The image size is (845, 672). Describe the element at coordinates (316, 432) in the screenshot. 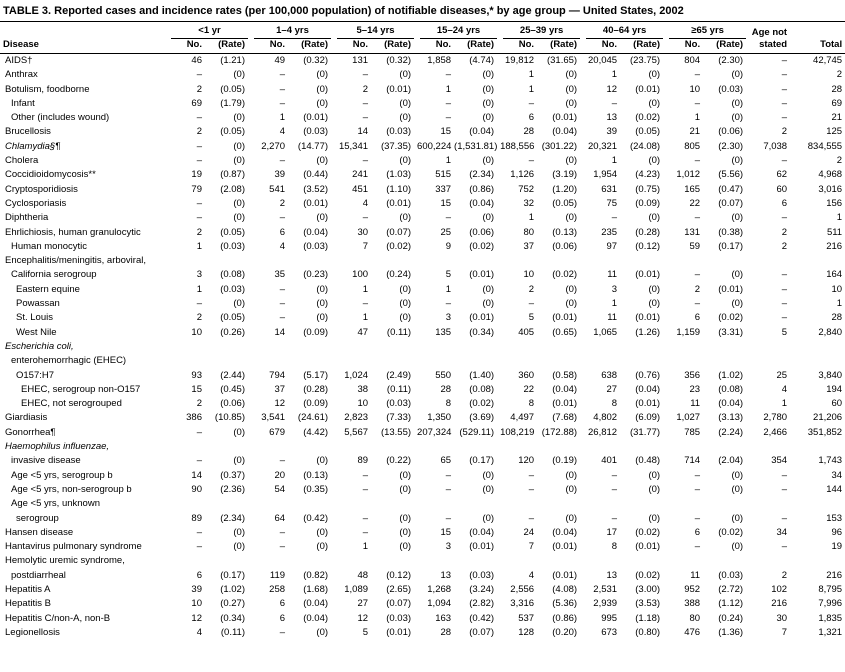

I see `rate-cell: (4.42)` at that location.